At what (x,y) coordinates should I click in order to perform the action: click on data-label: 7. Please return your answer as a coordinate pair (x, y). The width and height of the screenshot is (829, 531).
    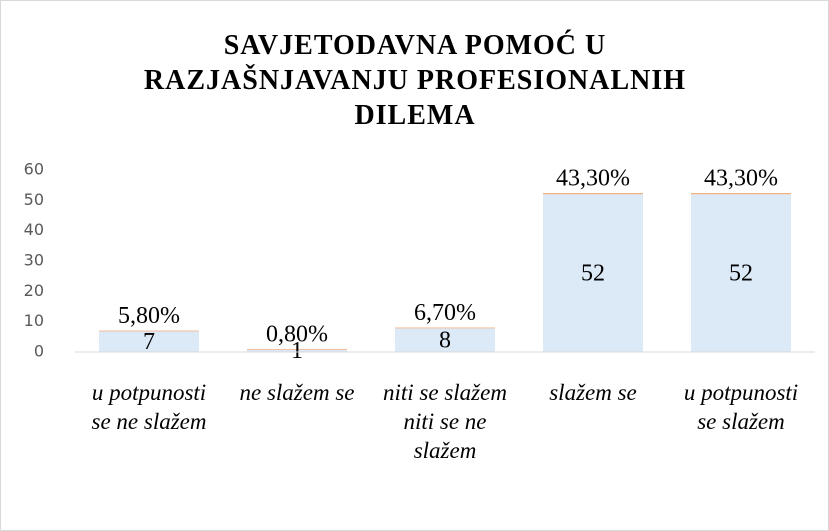
    Looking at the image, I should click on (149, 342).